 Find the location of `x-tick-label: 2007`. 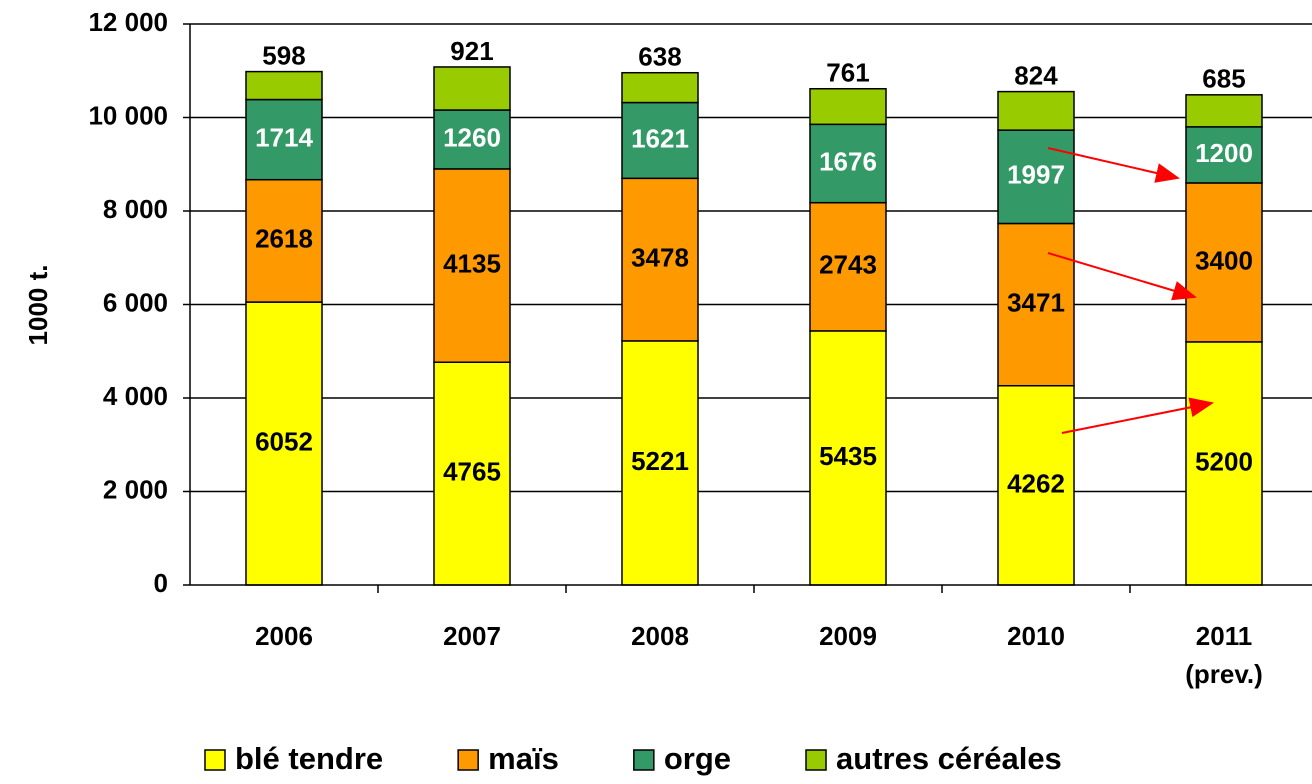

x-tick-label: 2007 is located at coordinates (472, 636).